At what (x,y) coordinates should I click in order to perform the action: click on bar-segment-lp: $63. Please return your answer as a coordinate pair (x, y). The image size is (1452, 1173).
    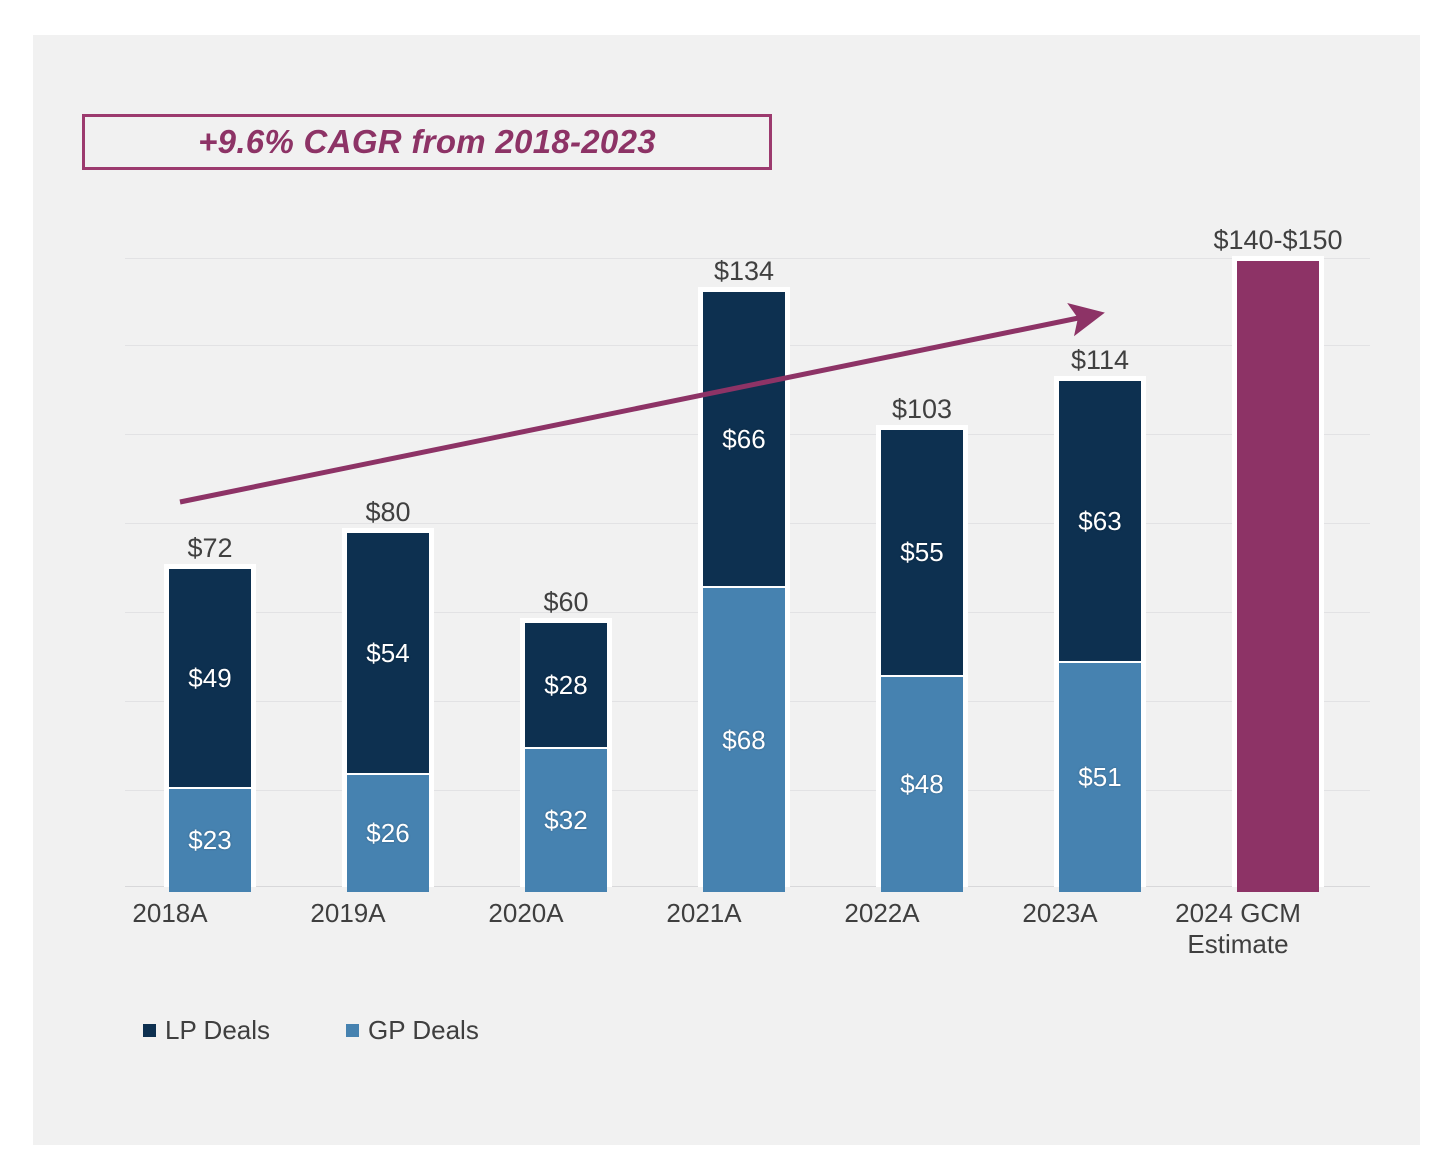
    Looking at the image, I should click on (1100, 522).